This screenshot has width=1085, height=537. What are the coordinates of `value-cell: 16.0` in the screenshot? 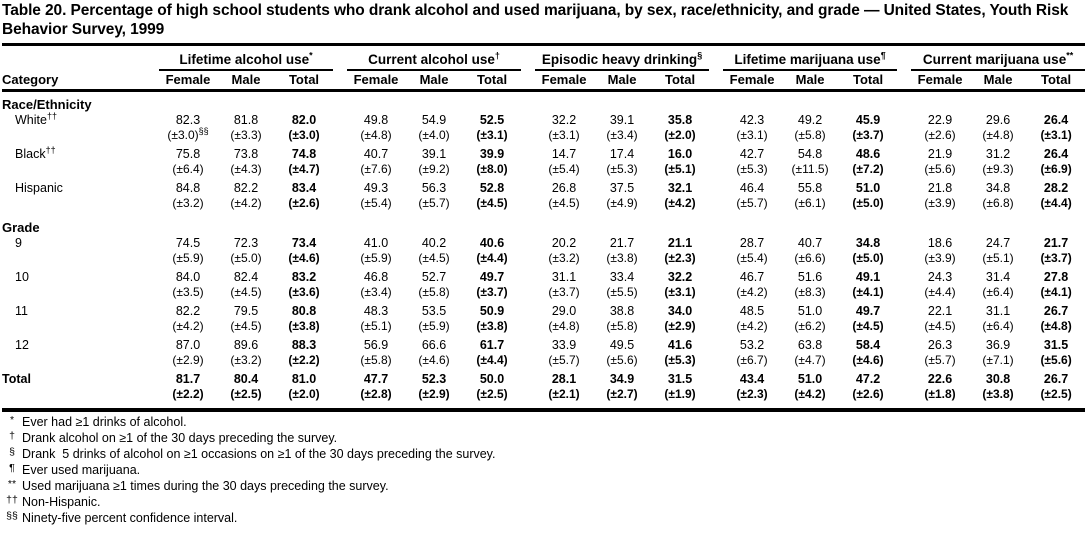 It's located at (680, 154).